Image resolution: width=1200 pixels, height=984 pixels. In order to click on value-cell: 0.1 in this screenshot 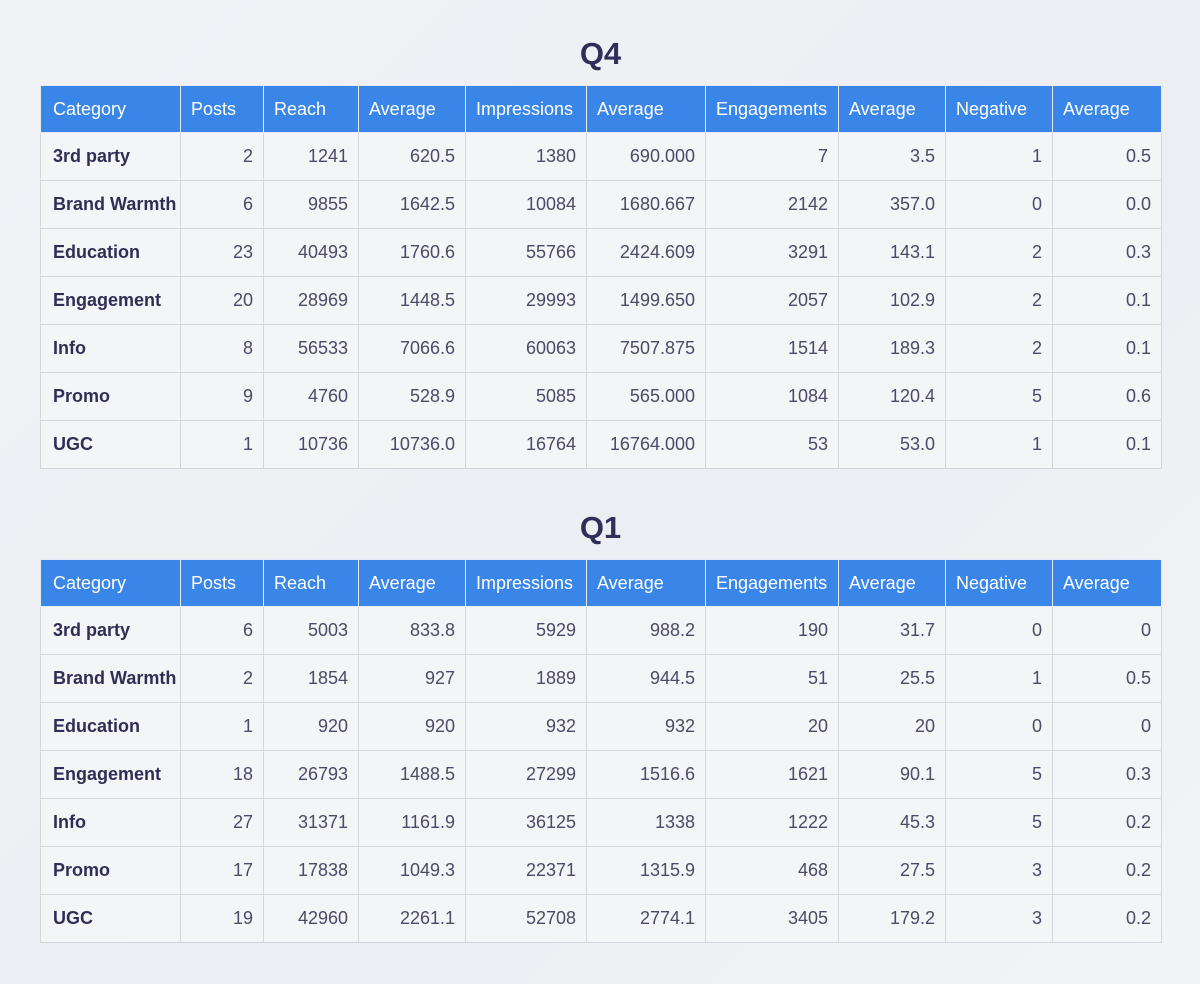, I will do `click(1107, 348)`.